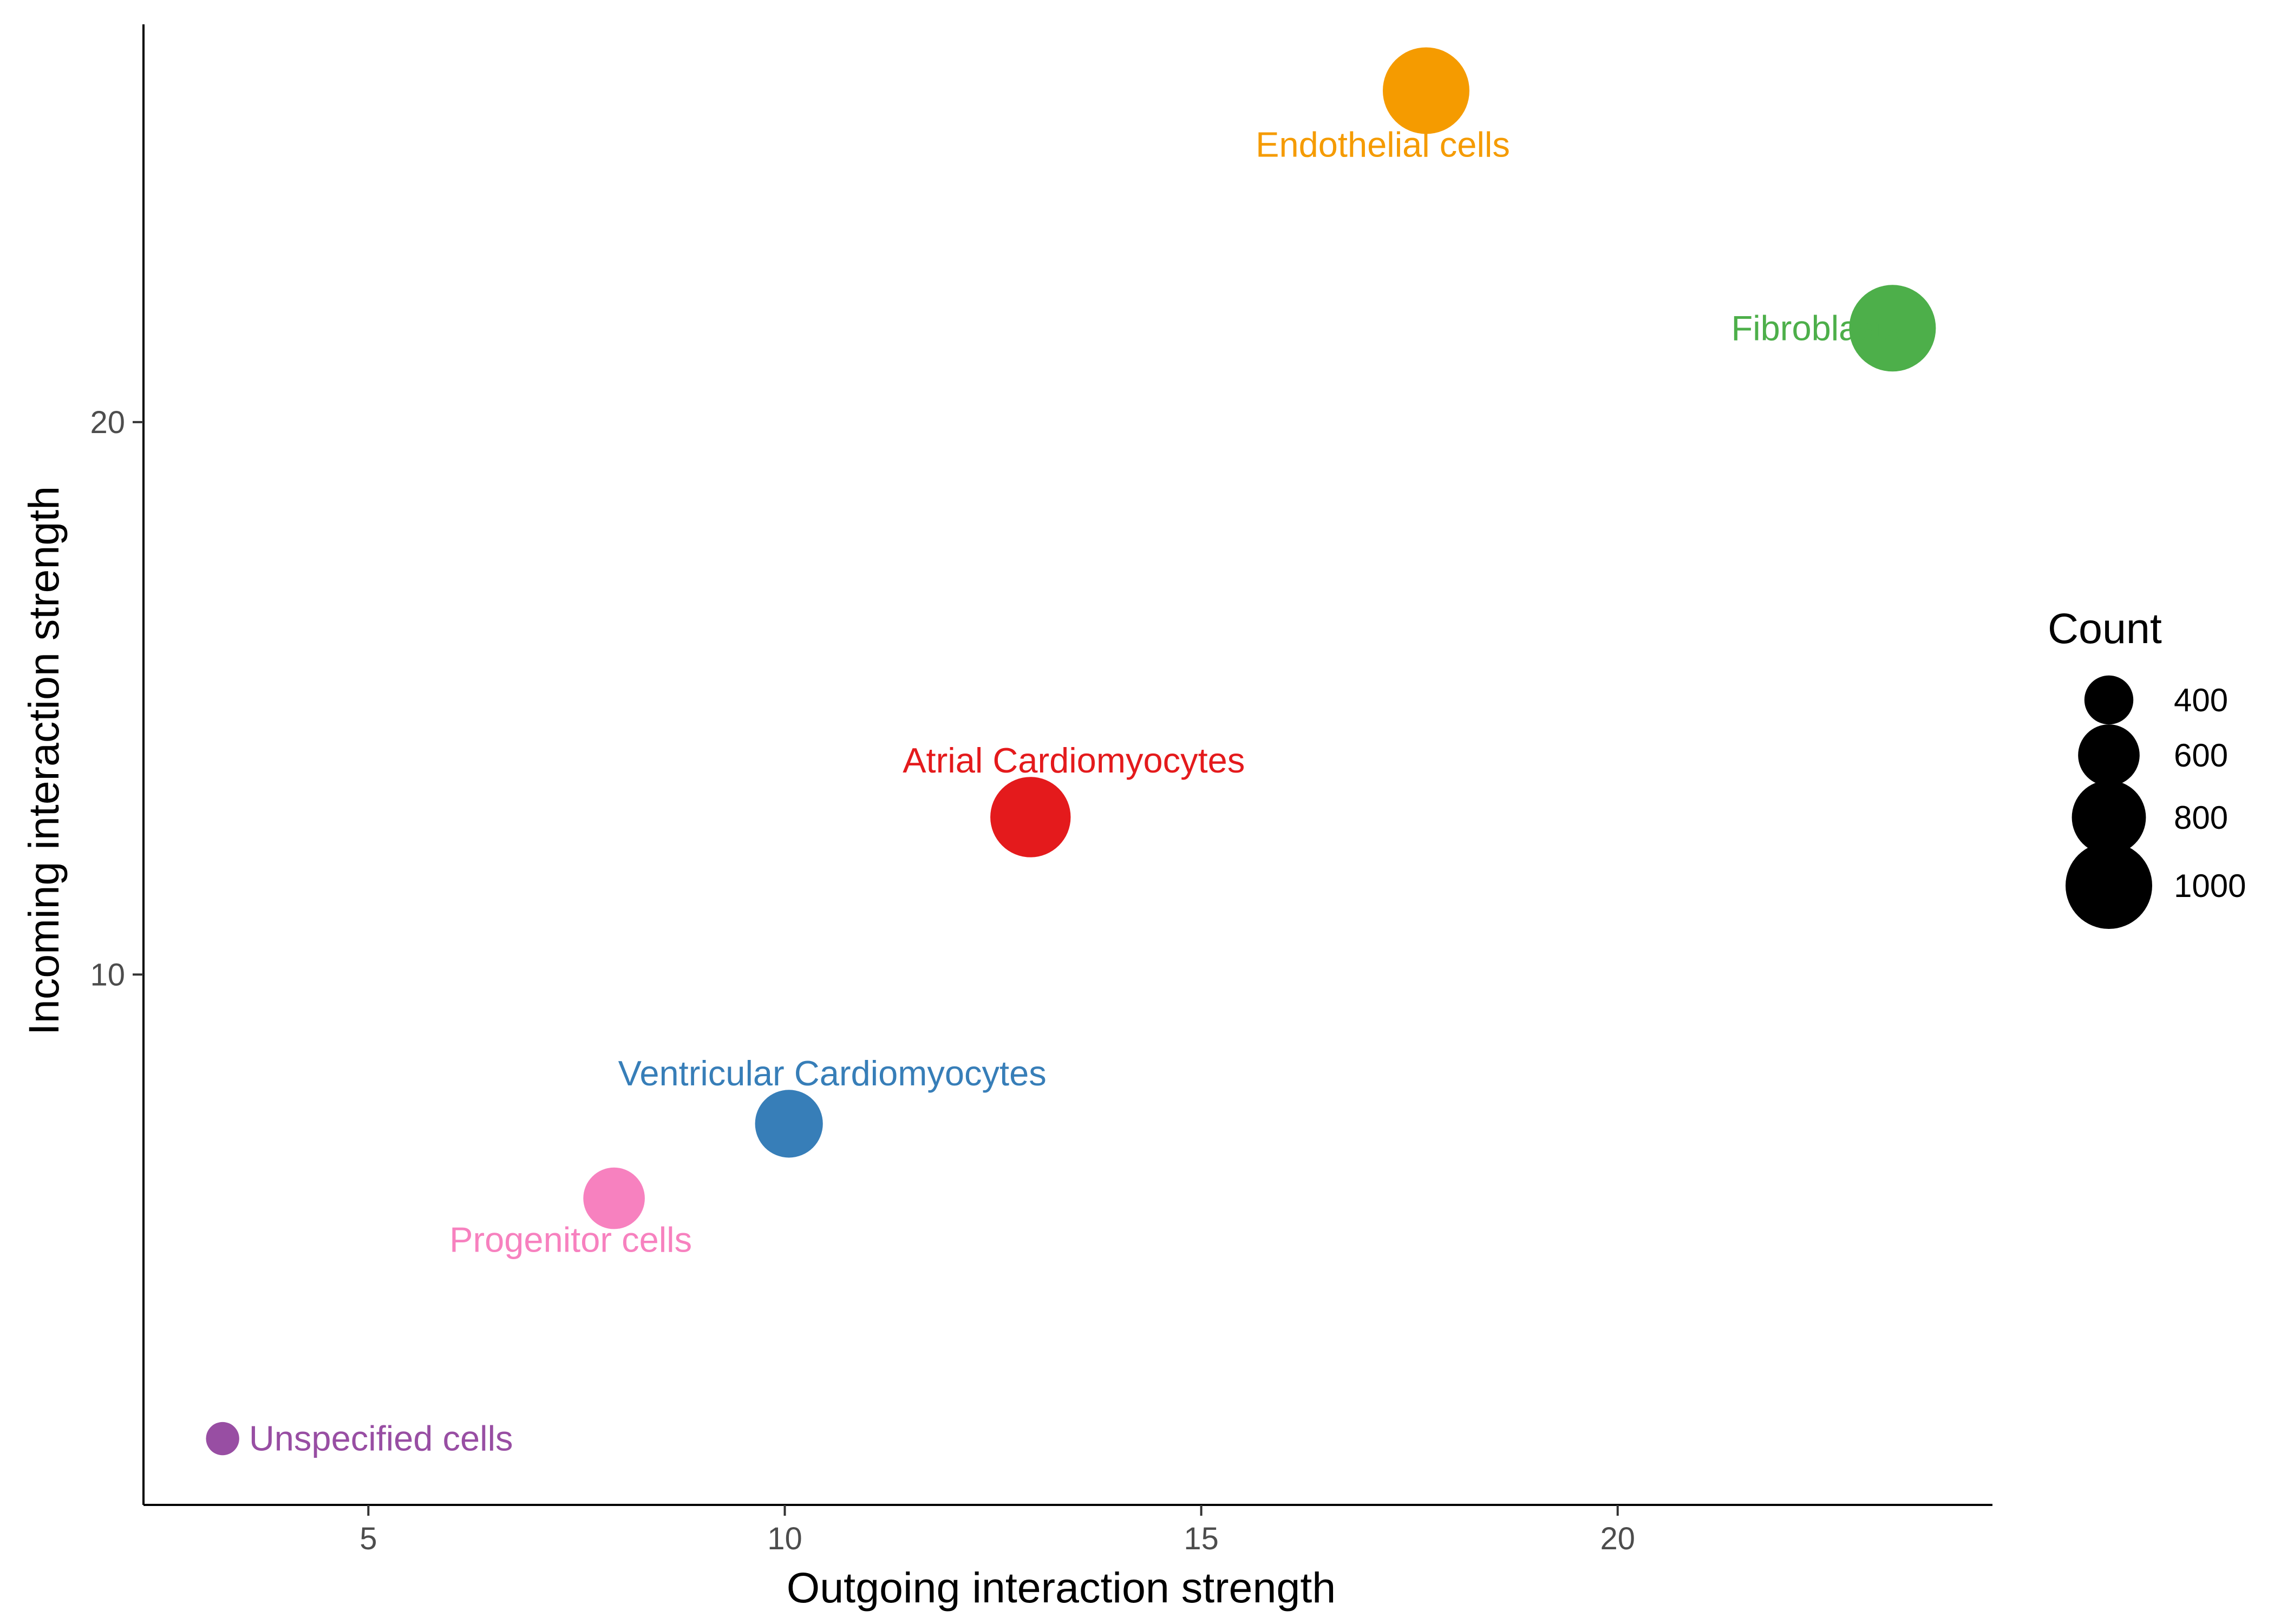 Image resolution: width=2274 pixels, height=1624 pixels. Describe the element at coordinates (614, 1198) in the screenshot. I see `point-progenitor-cells` at that location.